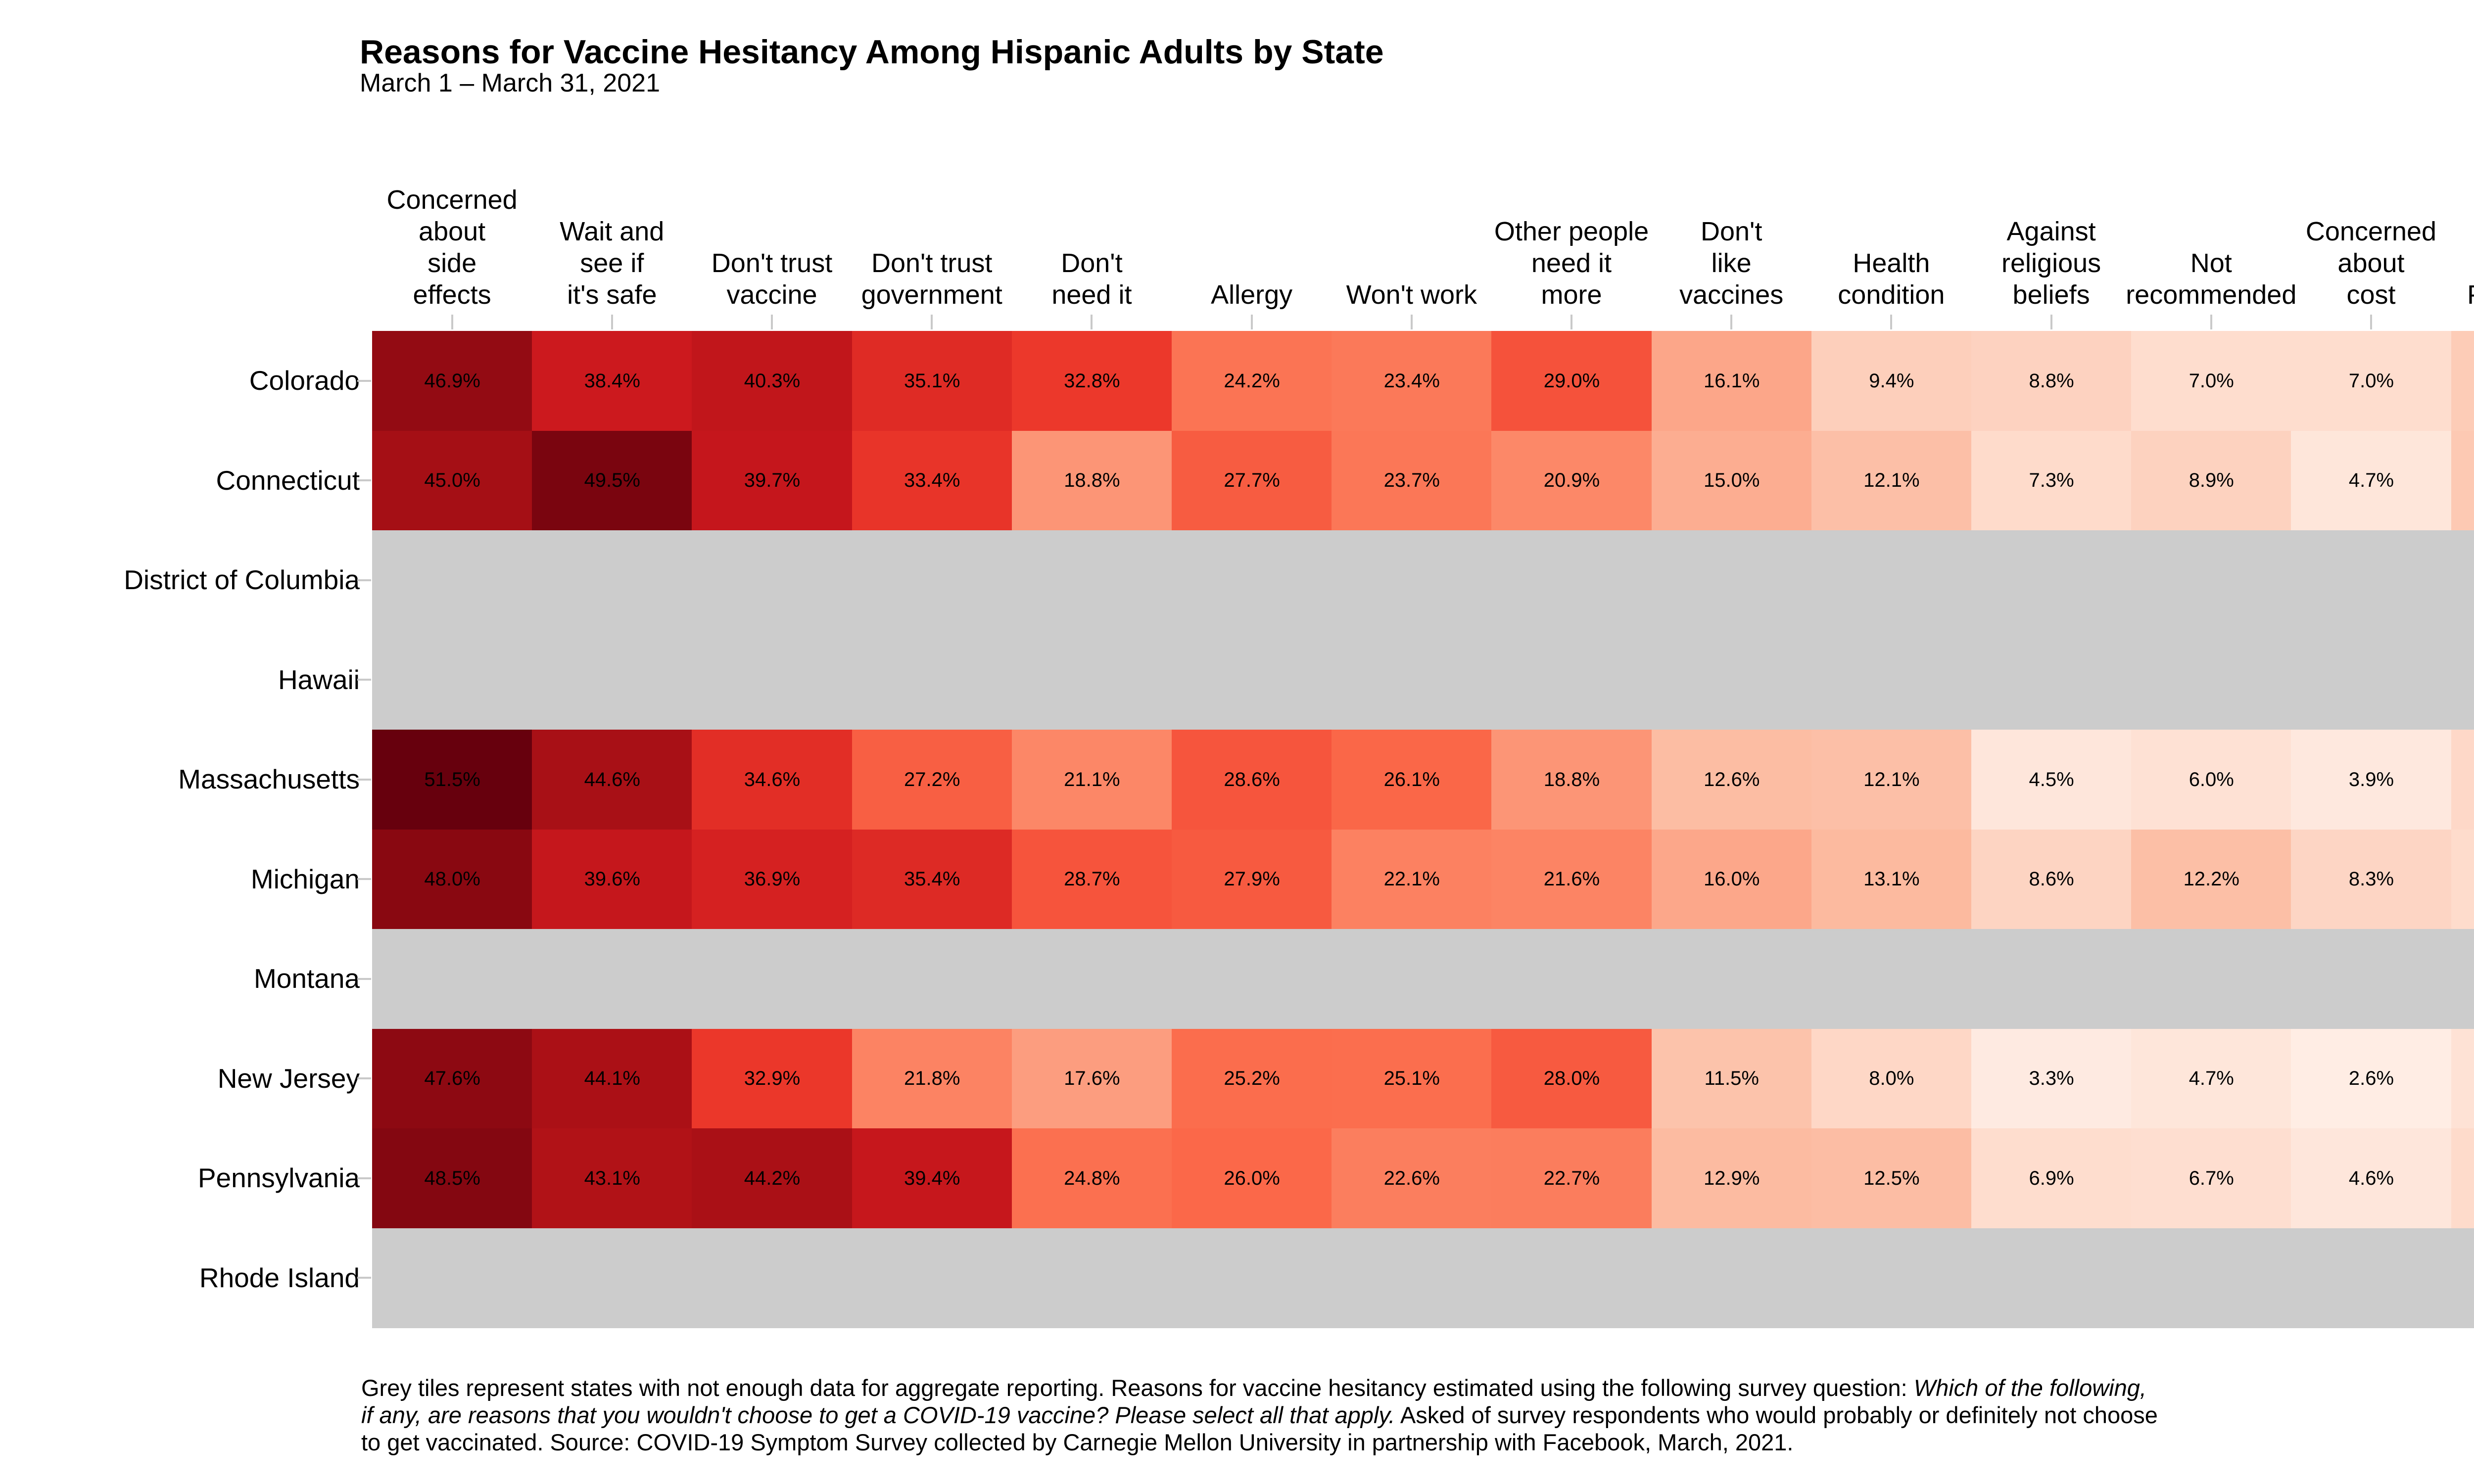 This screenshot has height=1484, width=2474. What do you see at coordinates (279, 1277) in the screenshot?
I see `row-label: Rhode Island` at bounding box center [279, 1277].